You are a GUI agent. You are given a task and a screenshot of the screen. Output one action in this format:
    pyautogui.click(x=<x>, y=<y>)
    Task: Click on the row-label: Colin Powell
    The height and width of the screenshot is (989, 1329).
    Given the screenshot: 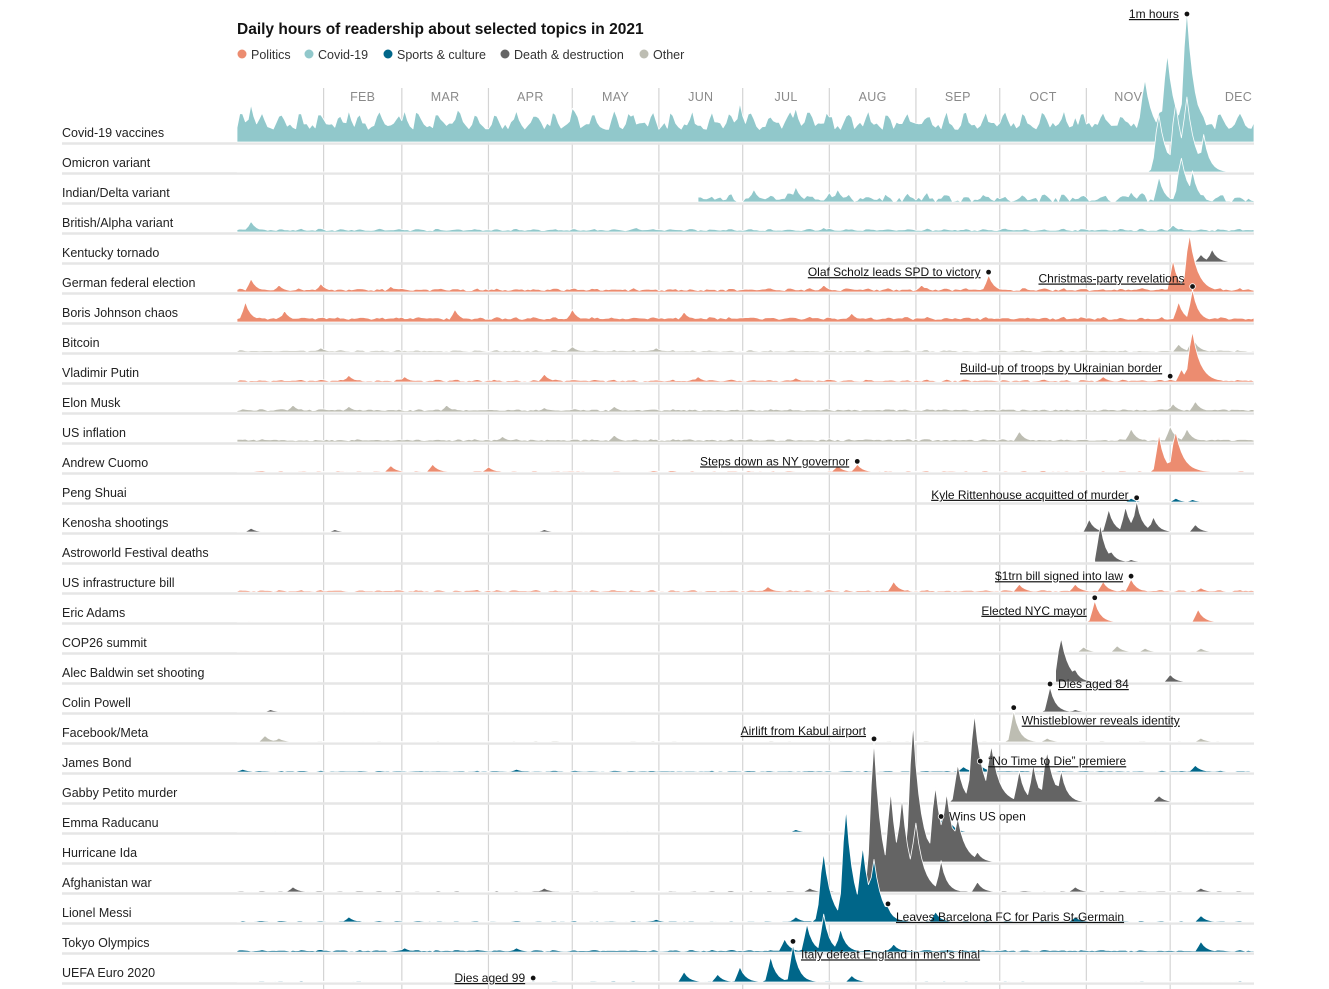 What is the action you would take?
    pyautogui.click(x=96, y=703)
    